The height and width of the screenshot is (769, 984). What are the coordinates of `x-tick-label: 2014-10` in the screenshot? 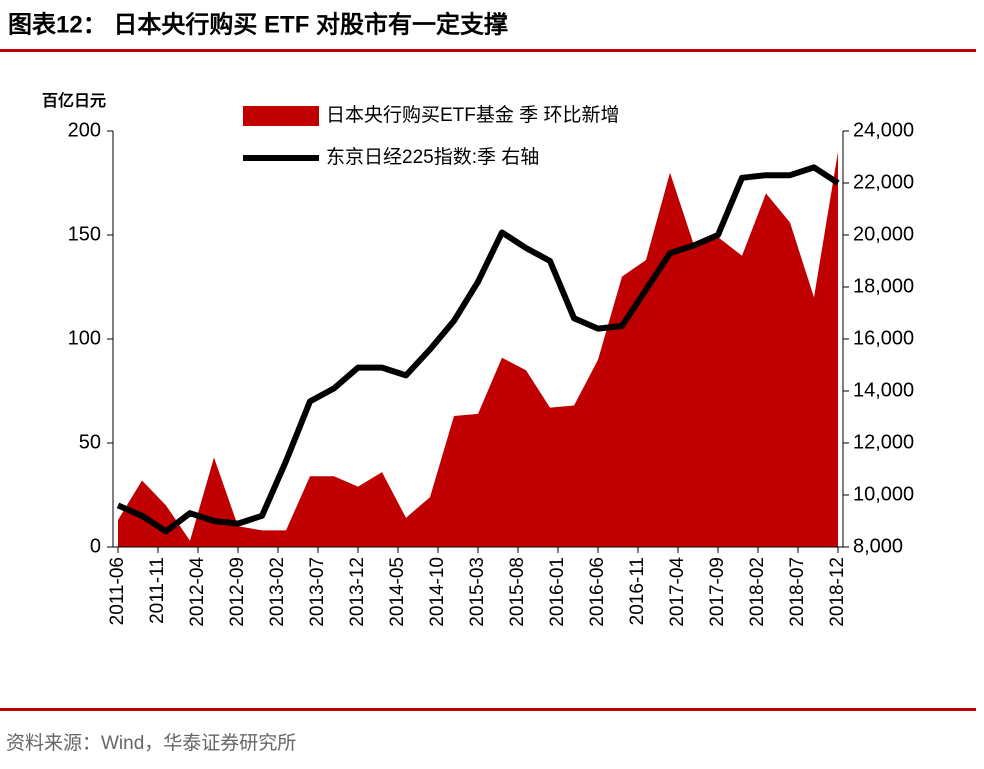 It's located at (437, 592).